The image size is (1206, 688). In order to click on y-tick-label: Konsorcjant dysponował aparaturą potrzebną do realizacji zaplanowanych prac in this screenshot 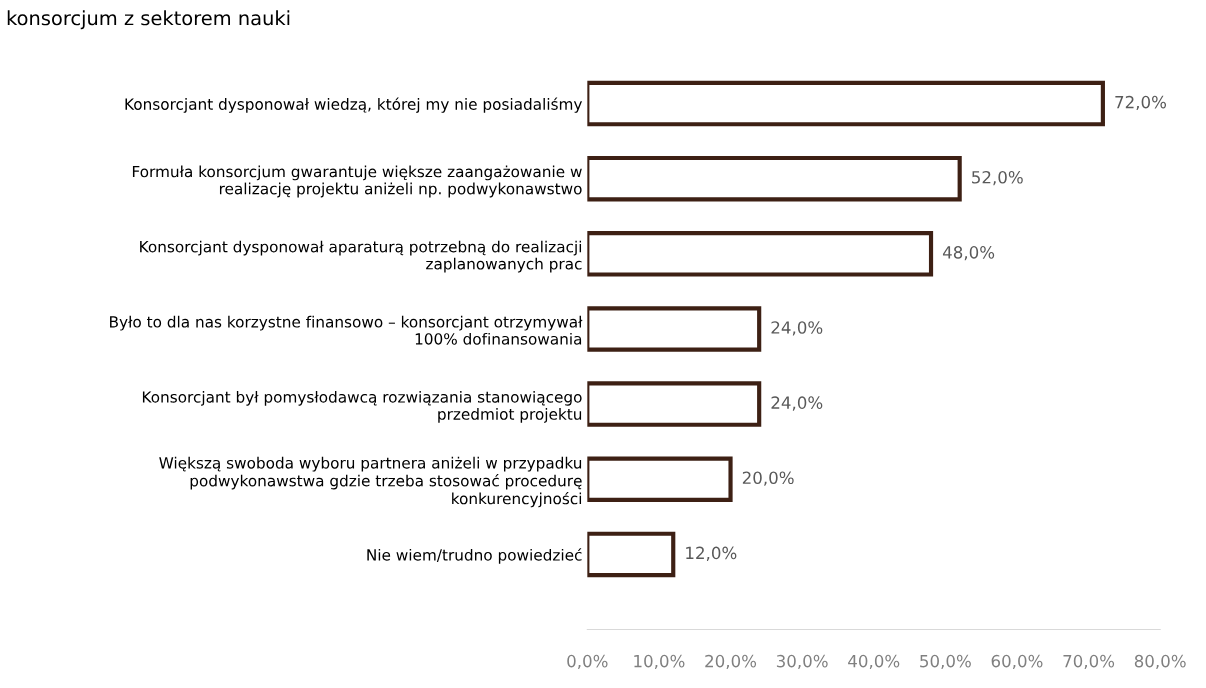, I will do `click(361, 256)`.